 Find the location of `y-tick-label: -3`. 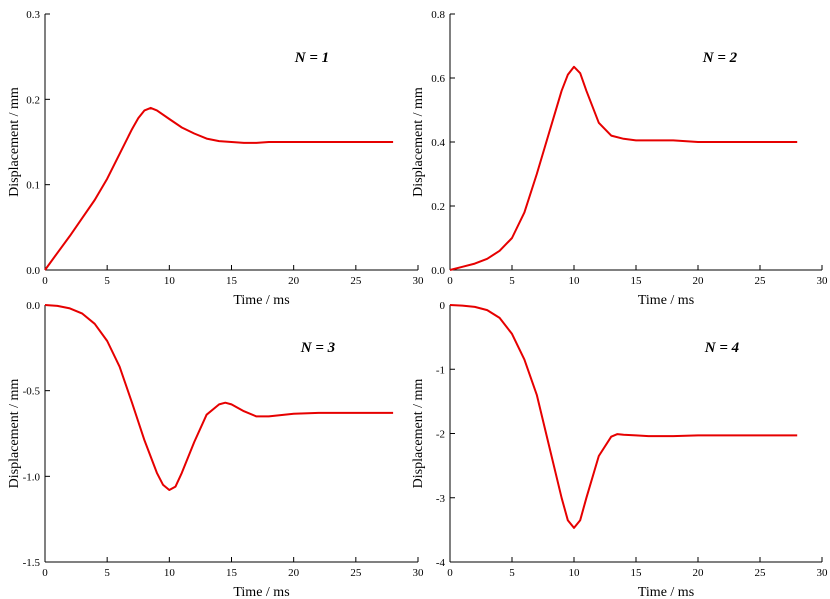

y-tick-label: -3 is located at coordinates (441, 499).